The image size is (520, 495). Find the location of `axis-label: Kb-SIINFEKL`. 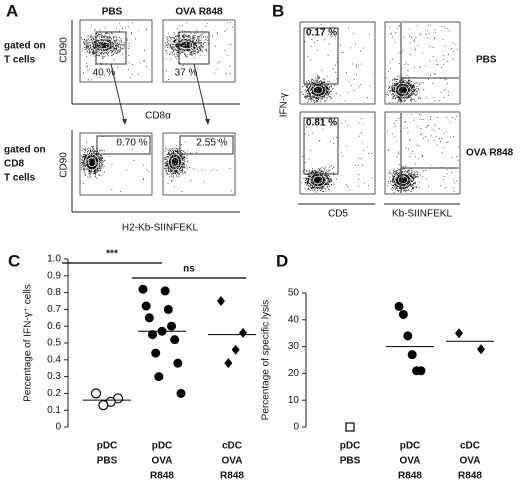

axis-label: Kb-SIINFEKL is located at coordinates (422, 214).